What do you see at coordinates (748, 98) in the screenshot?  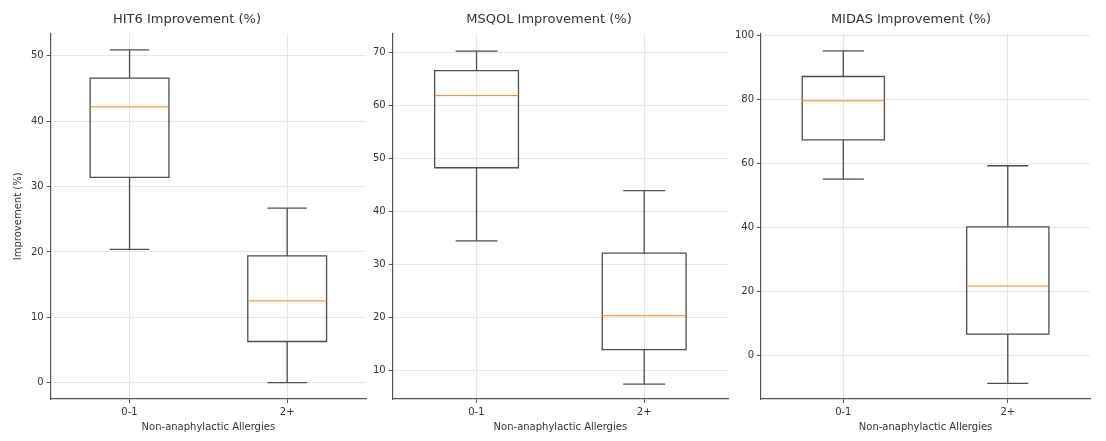 I see `y-tick-label: 80` at bounding box center [748, 98].